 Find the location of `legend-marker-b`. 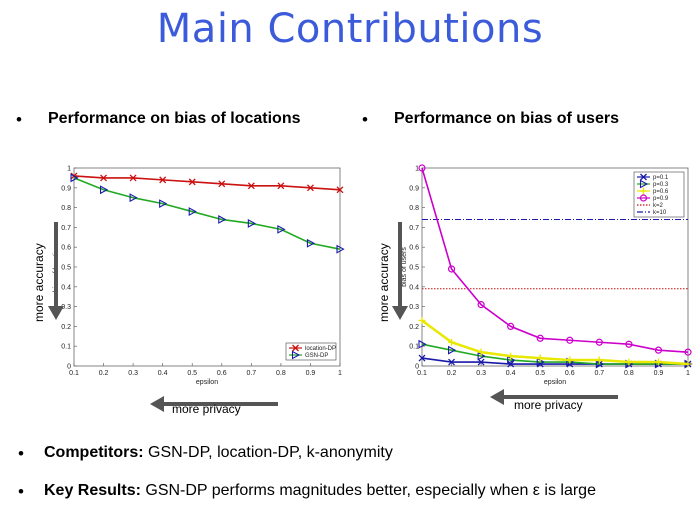

legend-marker-b is located at coordinates (643, 177).